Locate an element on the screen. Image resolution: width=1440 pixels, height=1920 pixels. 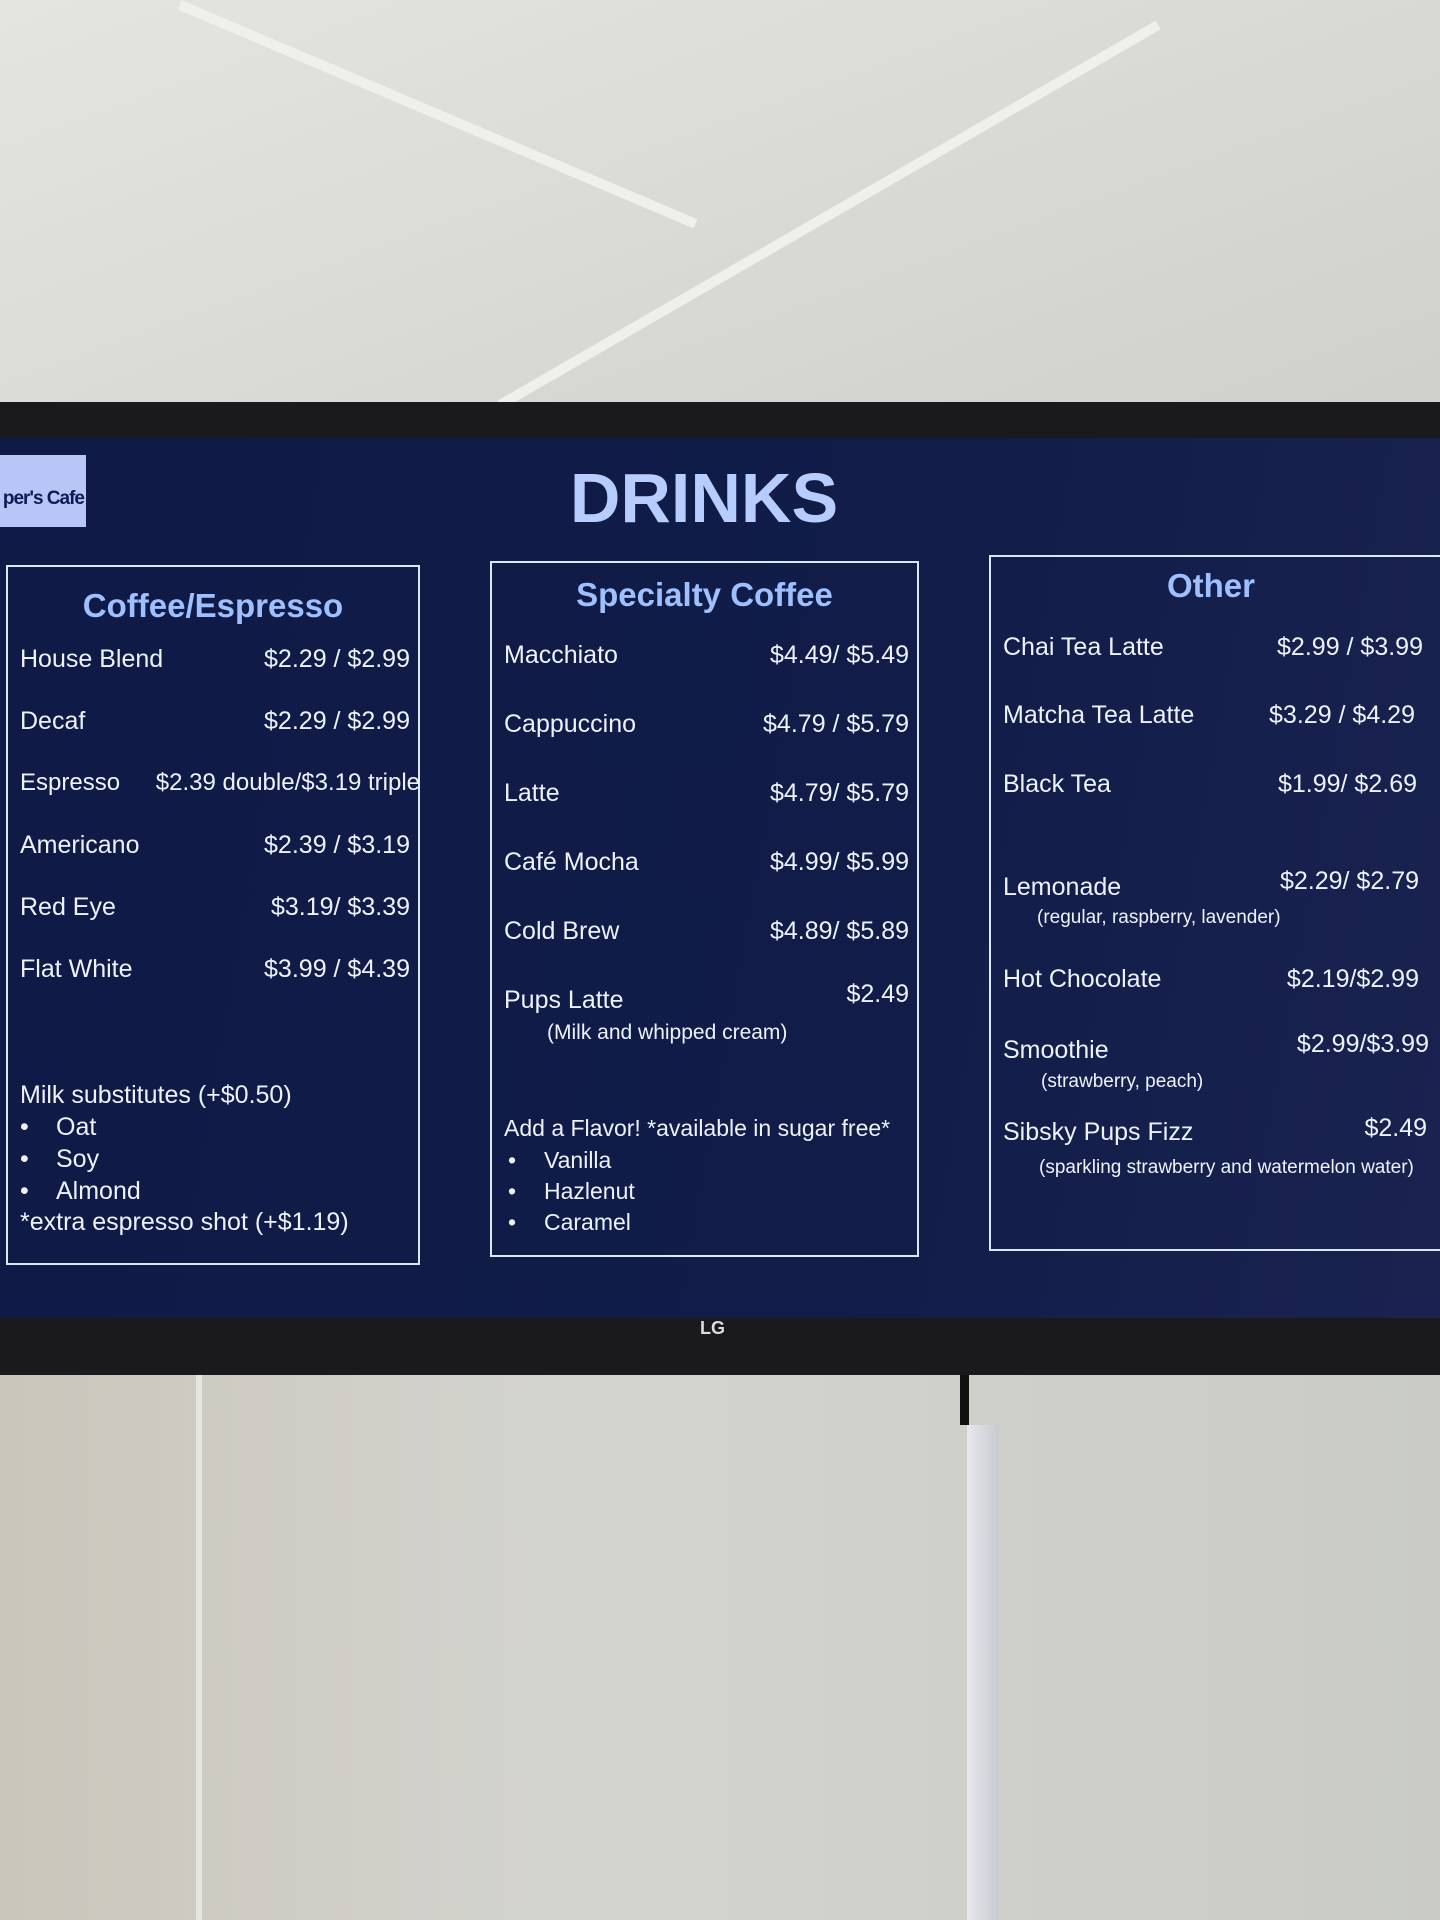
item-note: (strawberry, peach) is located at coordinates (1122, 1081).